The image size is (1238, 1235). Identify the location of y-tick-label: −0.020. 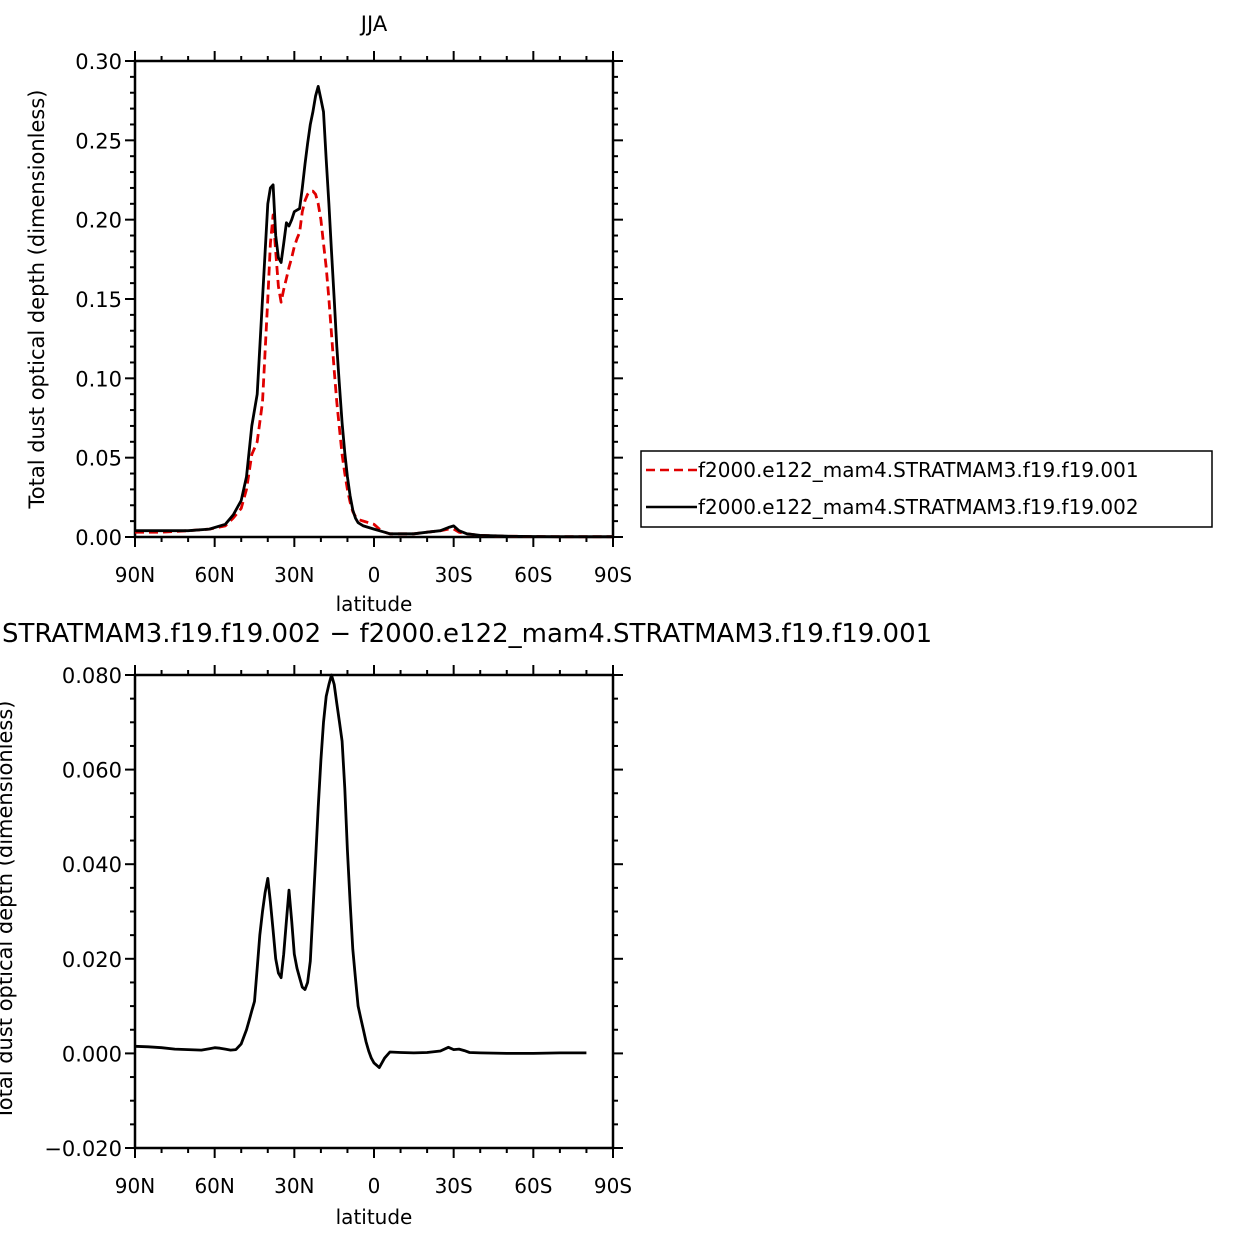
(83, 1149).